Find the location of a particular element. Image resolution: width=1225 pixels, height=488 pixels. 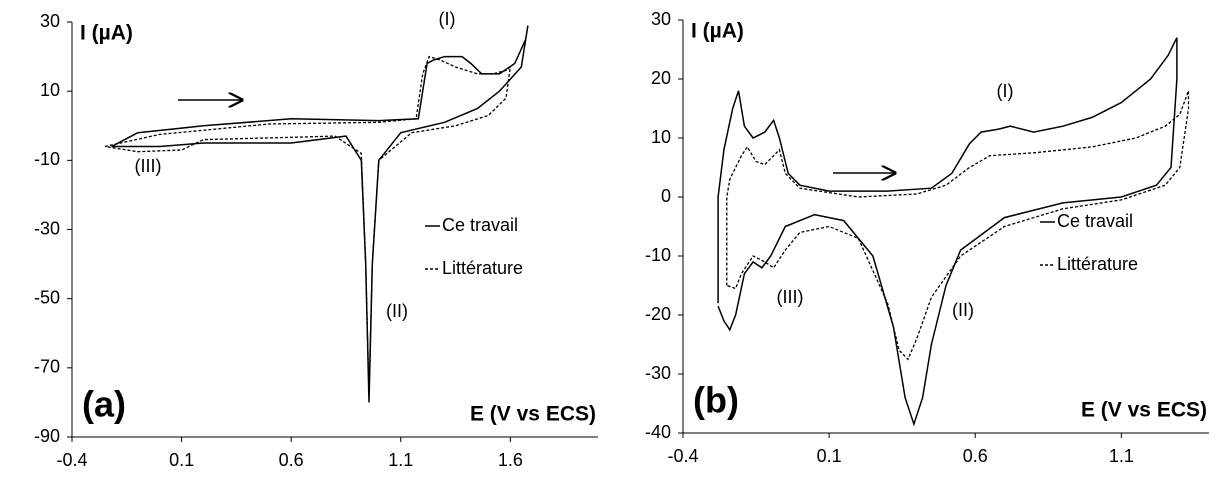

x-tick-label: 1.6 is located at coordinates (510, 460).